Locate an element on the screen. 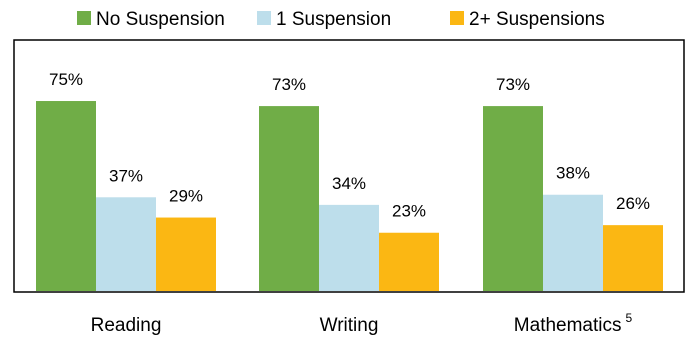 The width and height of the screenshot is (689, 337). category-label-mathematics: Mathematics 5 is located at coordinates (573, 323).